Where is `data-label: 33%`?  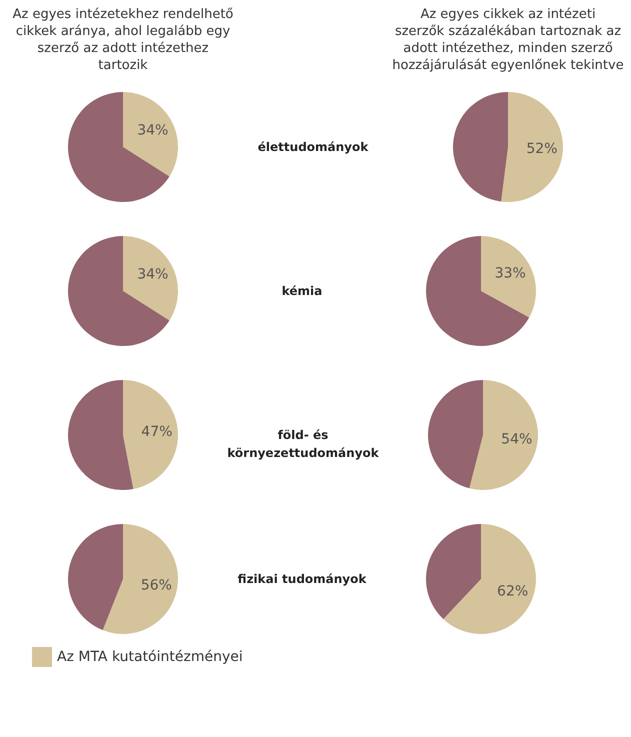
data-label: 33% is located at coordinates (510, 274).